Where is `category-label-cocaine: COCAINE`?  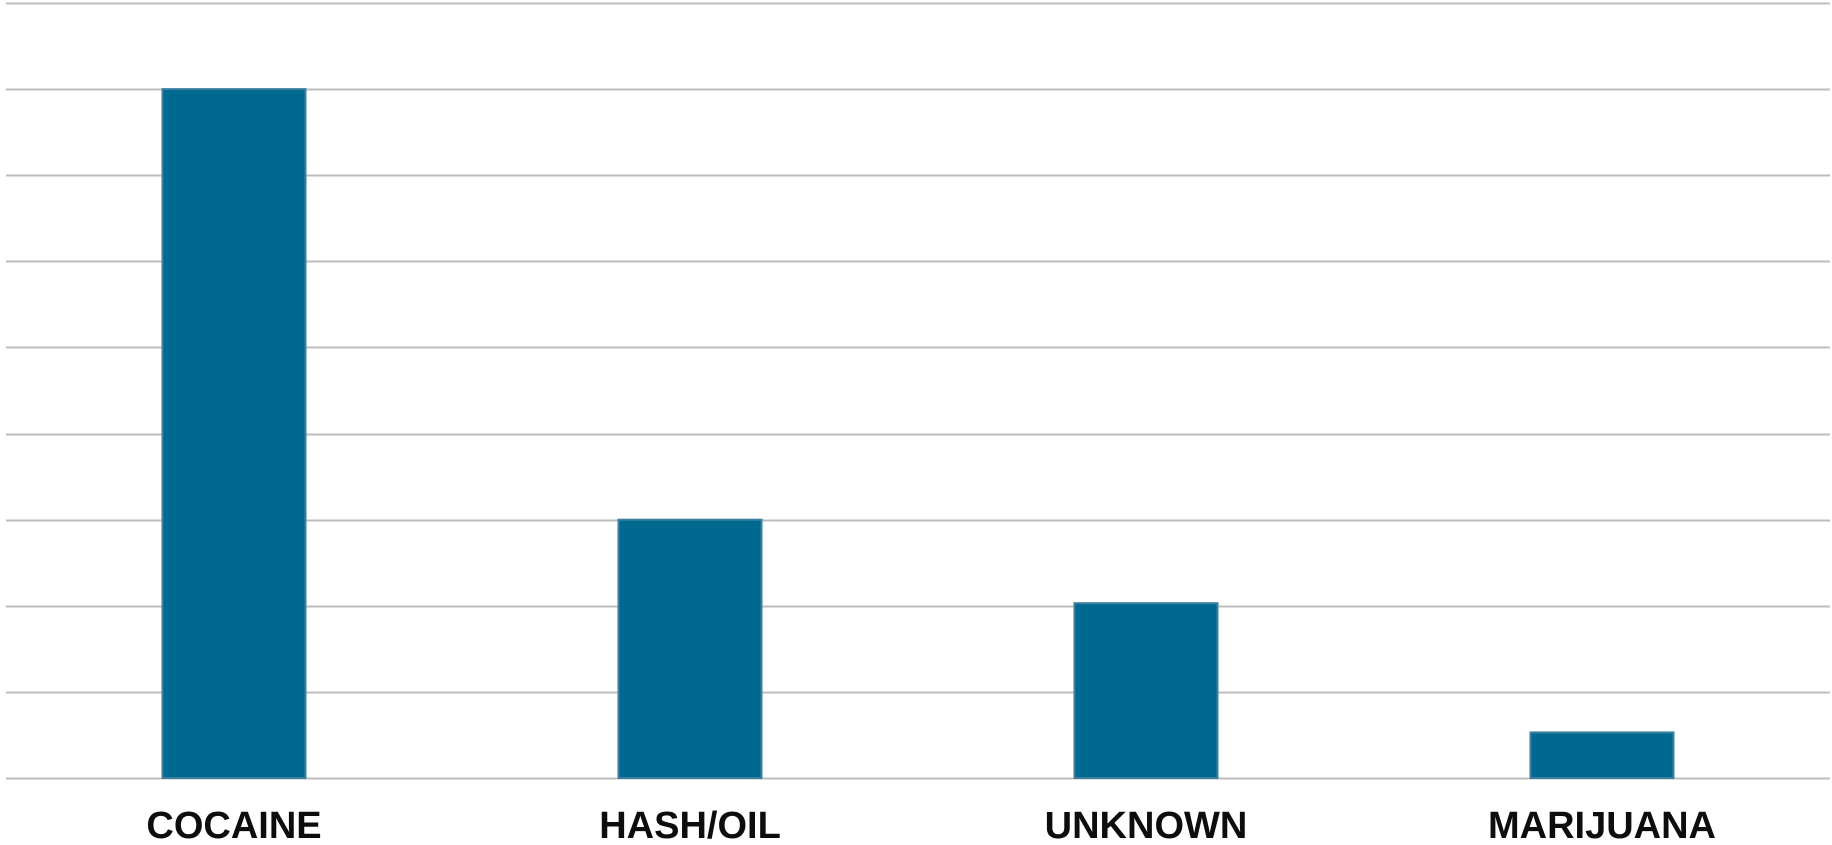
category-label-cocaine: COCAINE is located at coordinates (233, 825).